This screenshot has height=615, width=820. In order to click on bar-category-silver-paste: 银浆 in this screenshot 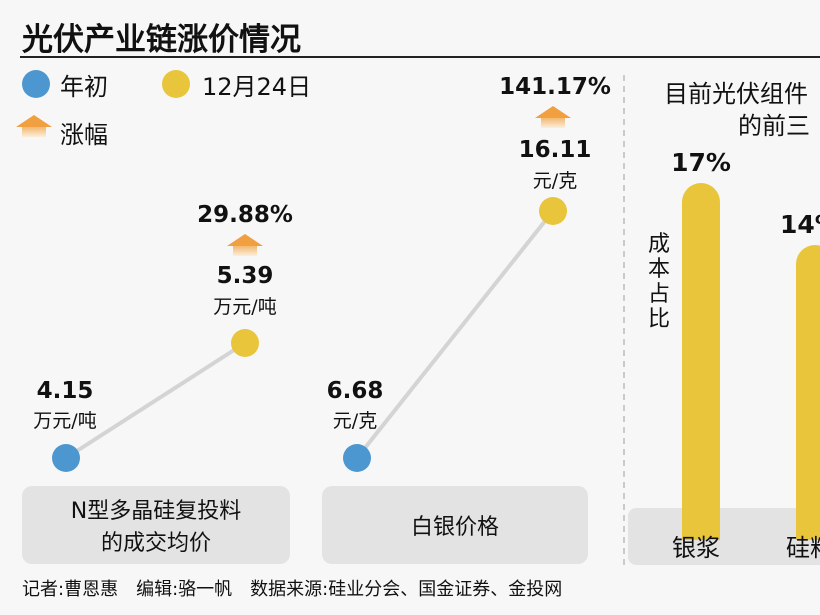, I will do `click(696, 548)`.